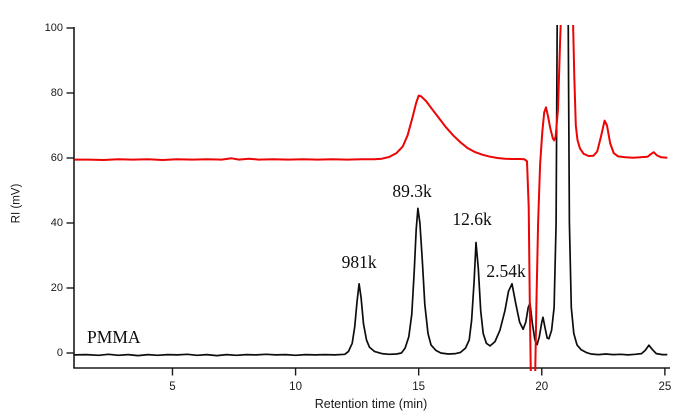 The height and width of the screenshot is (419, 679). I want to click on peak-label-2.54k: 2.54k, so click(506, 271).